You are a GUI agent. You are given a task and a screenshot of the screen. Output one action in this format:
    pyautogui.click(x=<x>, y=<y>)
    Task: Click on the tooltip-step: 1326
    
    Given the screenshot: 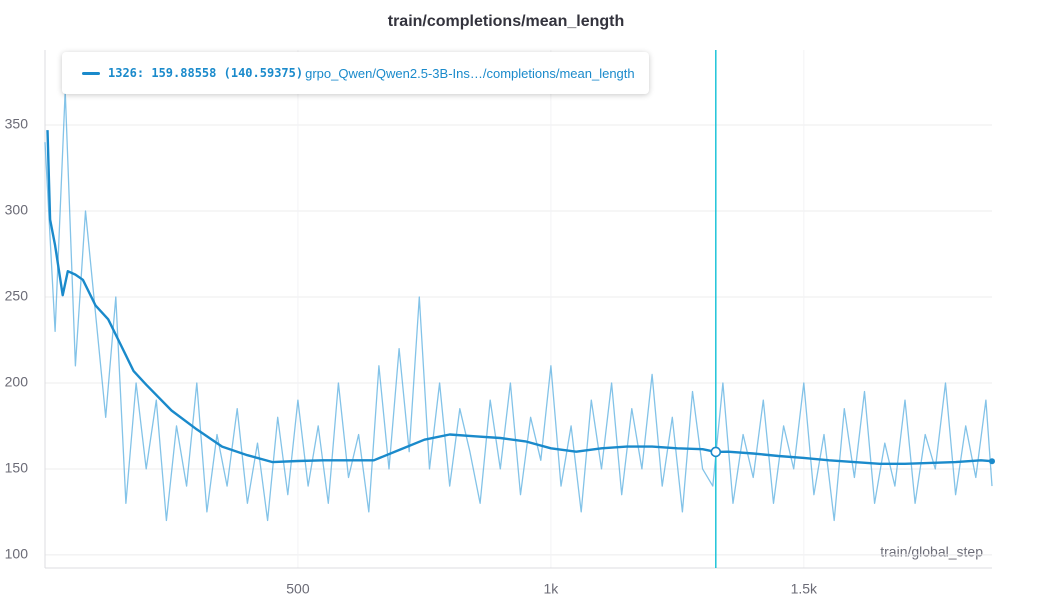 What is the action you would take?
    pyautogui.click(x=122, y=73)
    